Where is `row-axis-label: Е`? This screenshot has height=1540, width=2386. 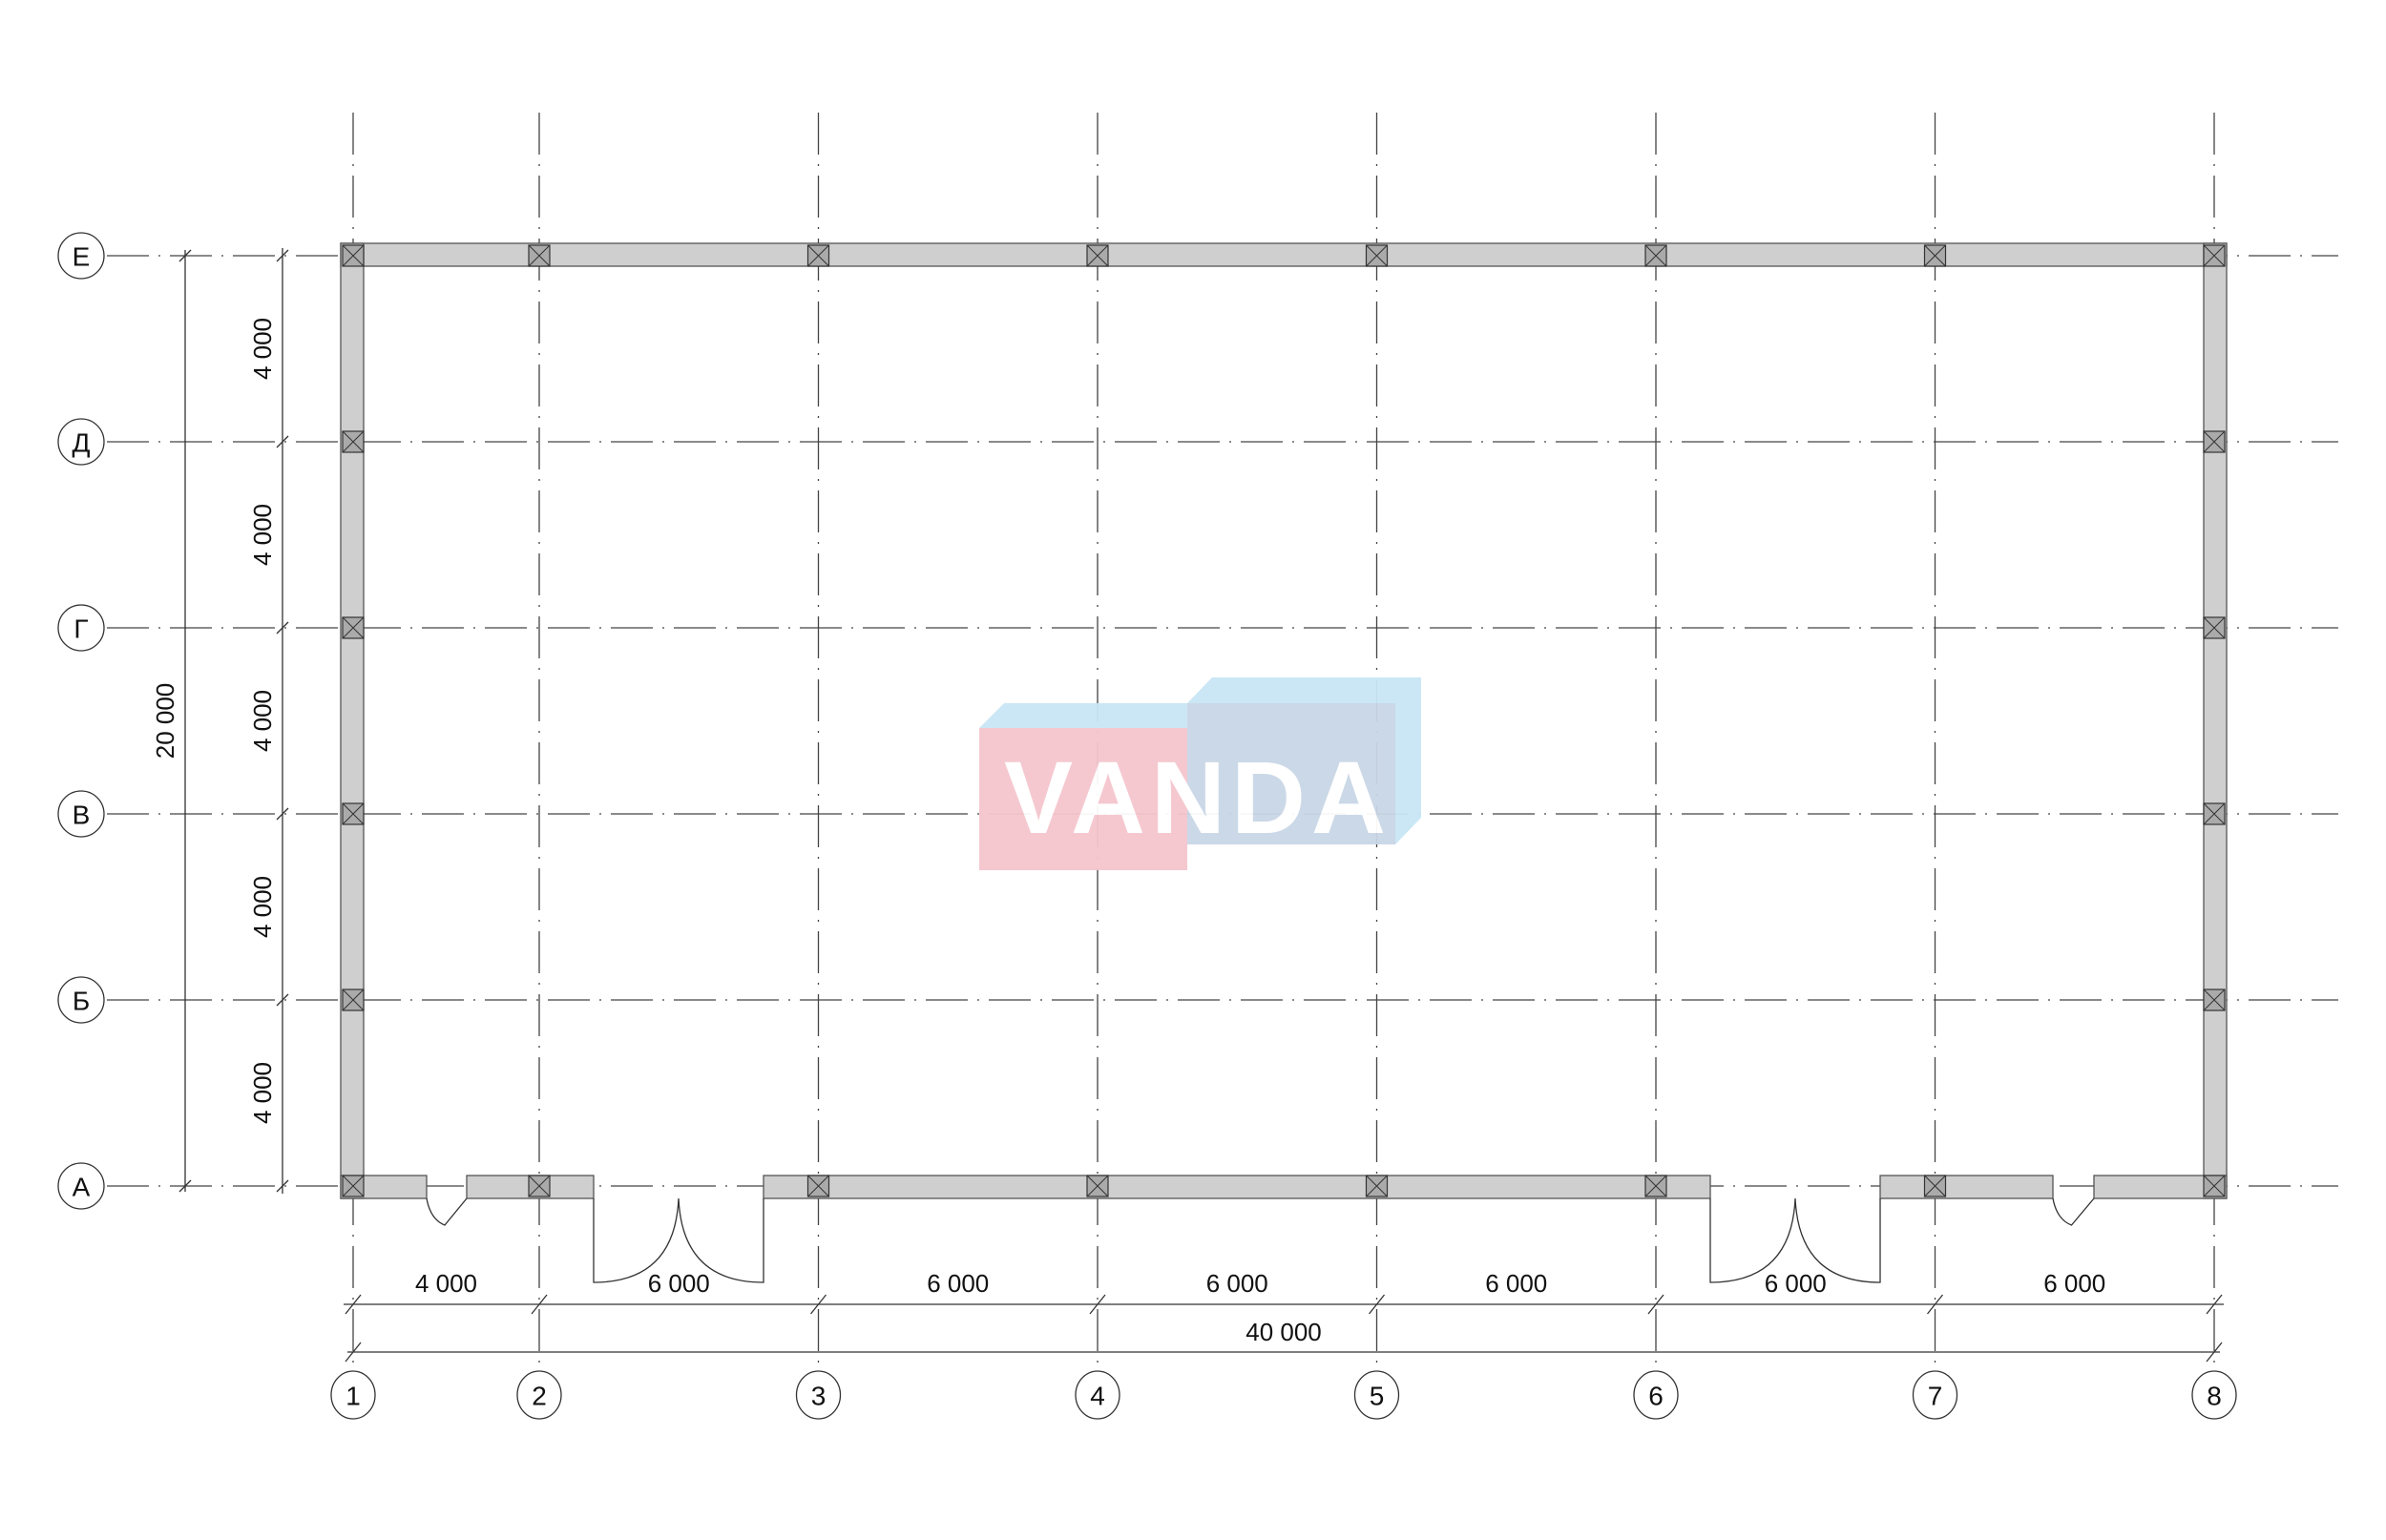
row-axis-label: Е is located at coordinates (82, 257).